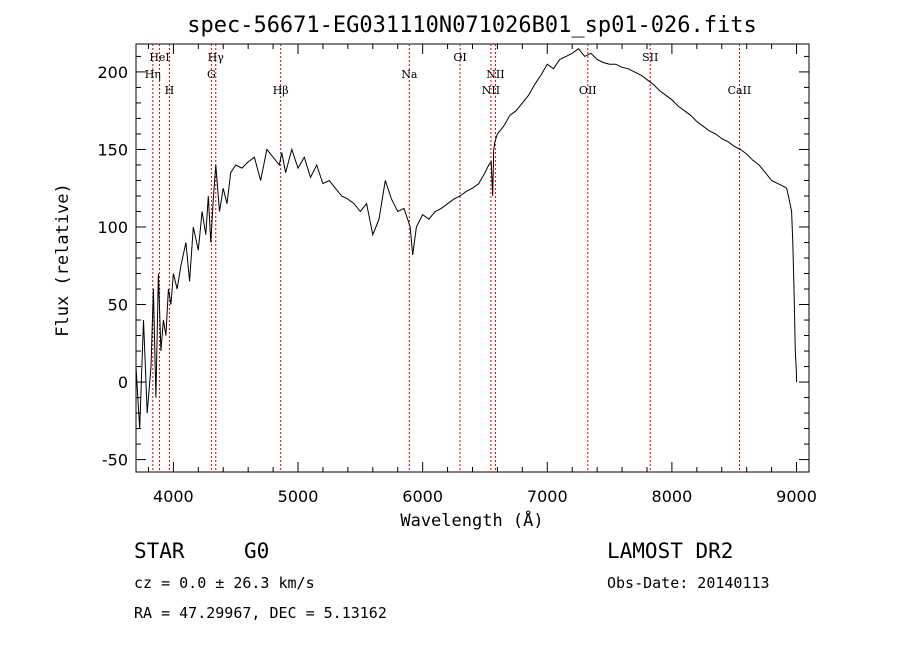 The width and height of the screenshot is (900, 649). I want to click on emission-line-label: H, so click(170, 90).